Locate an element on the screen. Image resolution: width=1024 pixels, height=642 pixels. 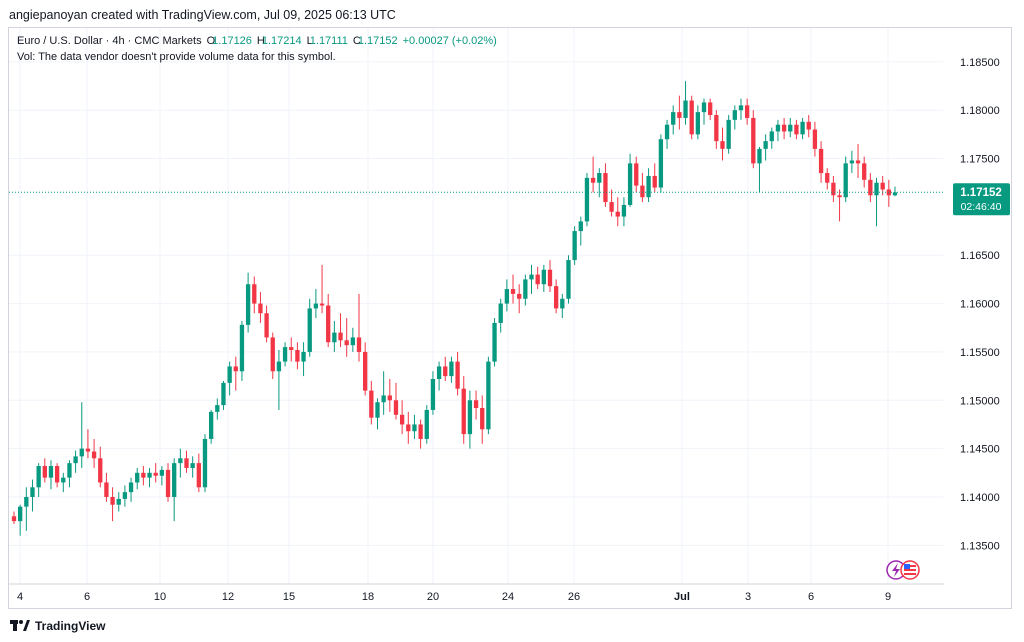
tradingview-logo: TradingView is located at coordinates (57, 626).